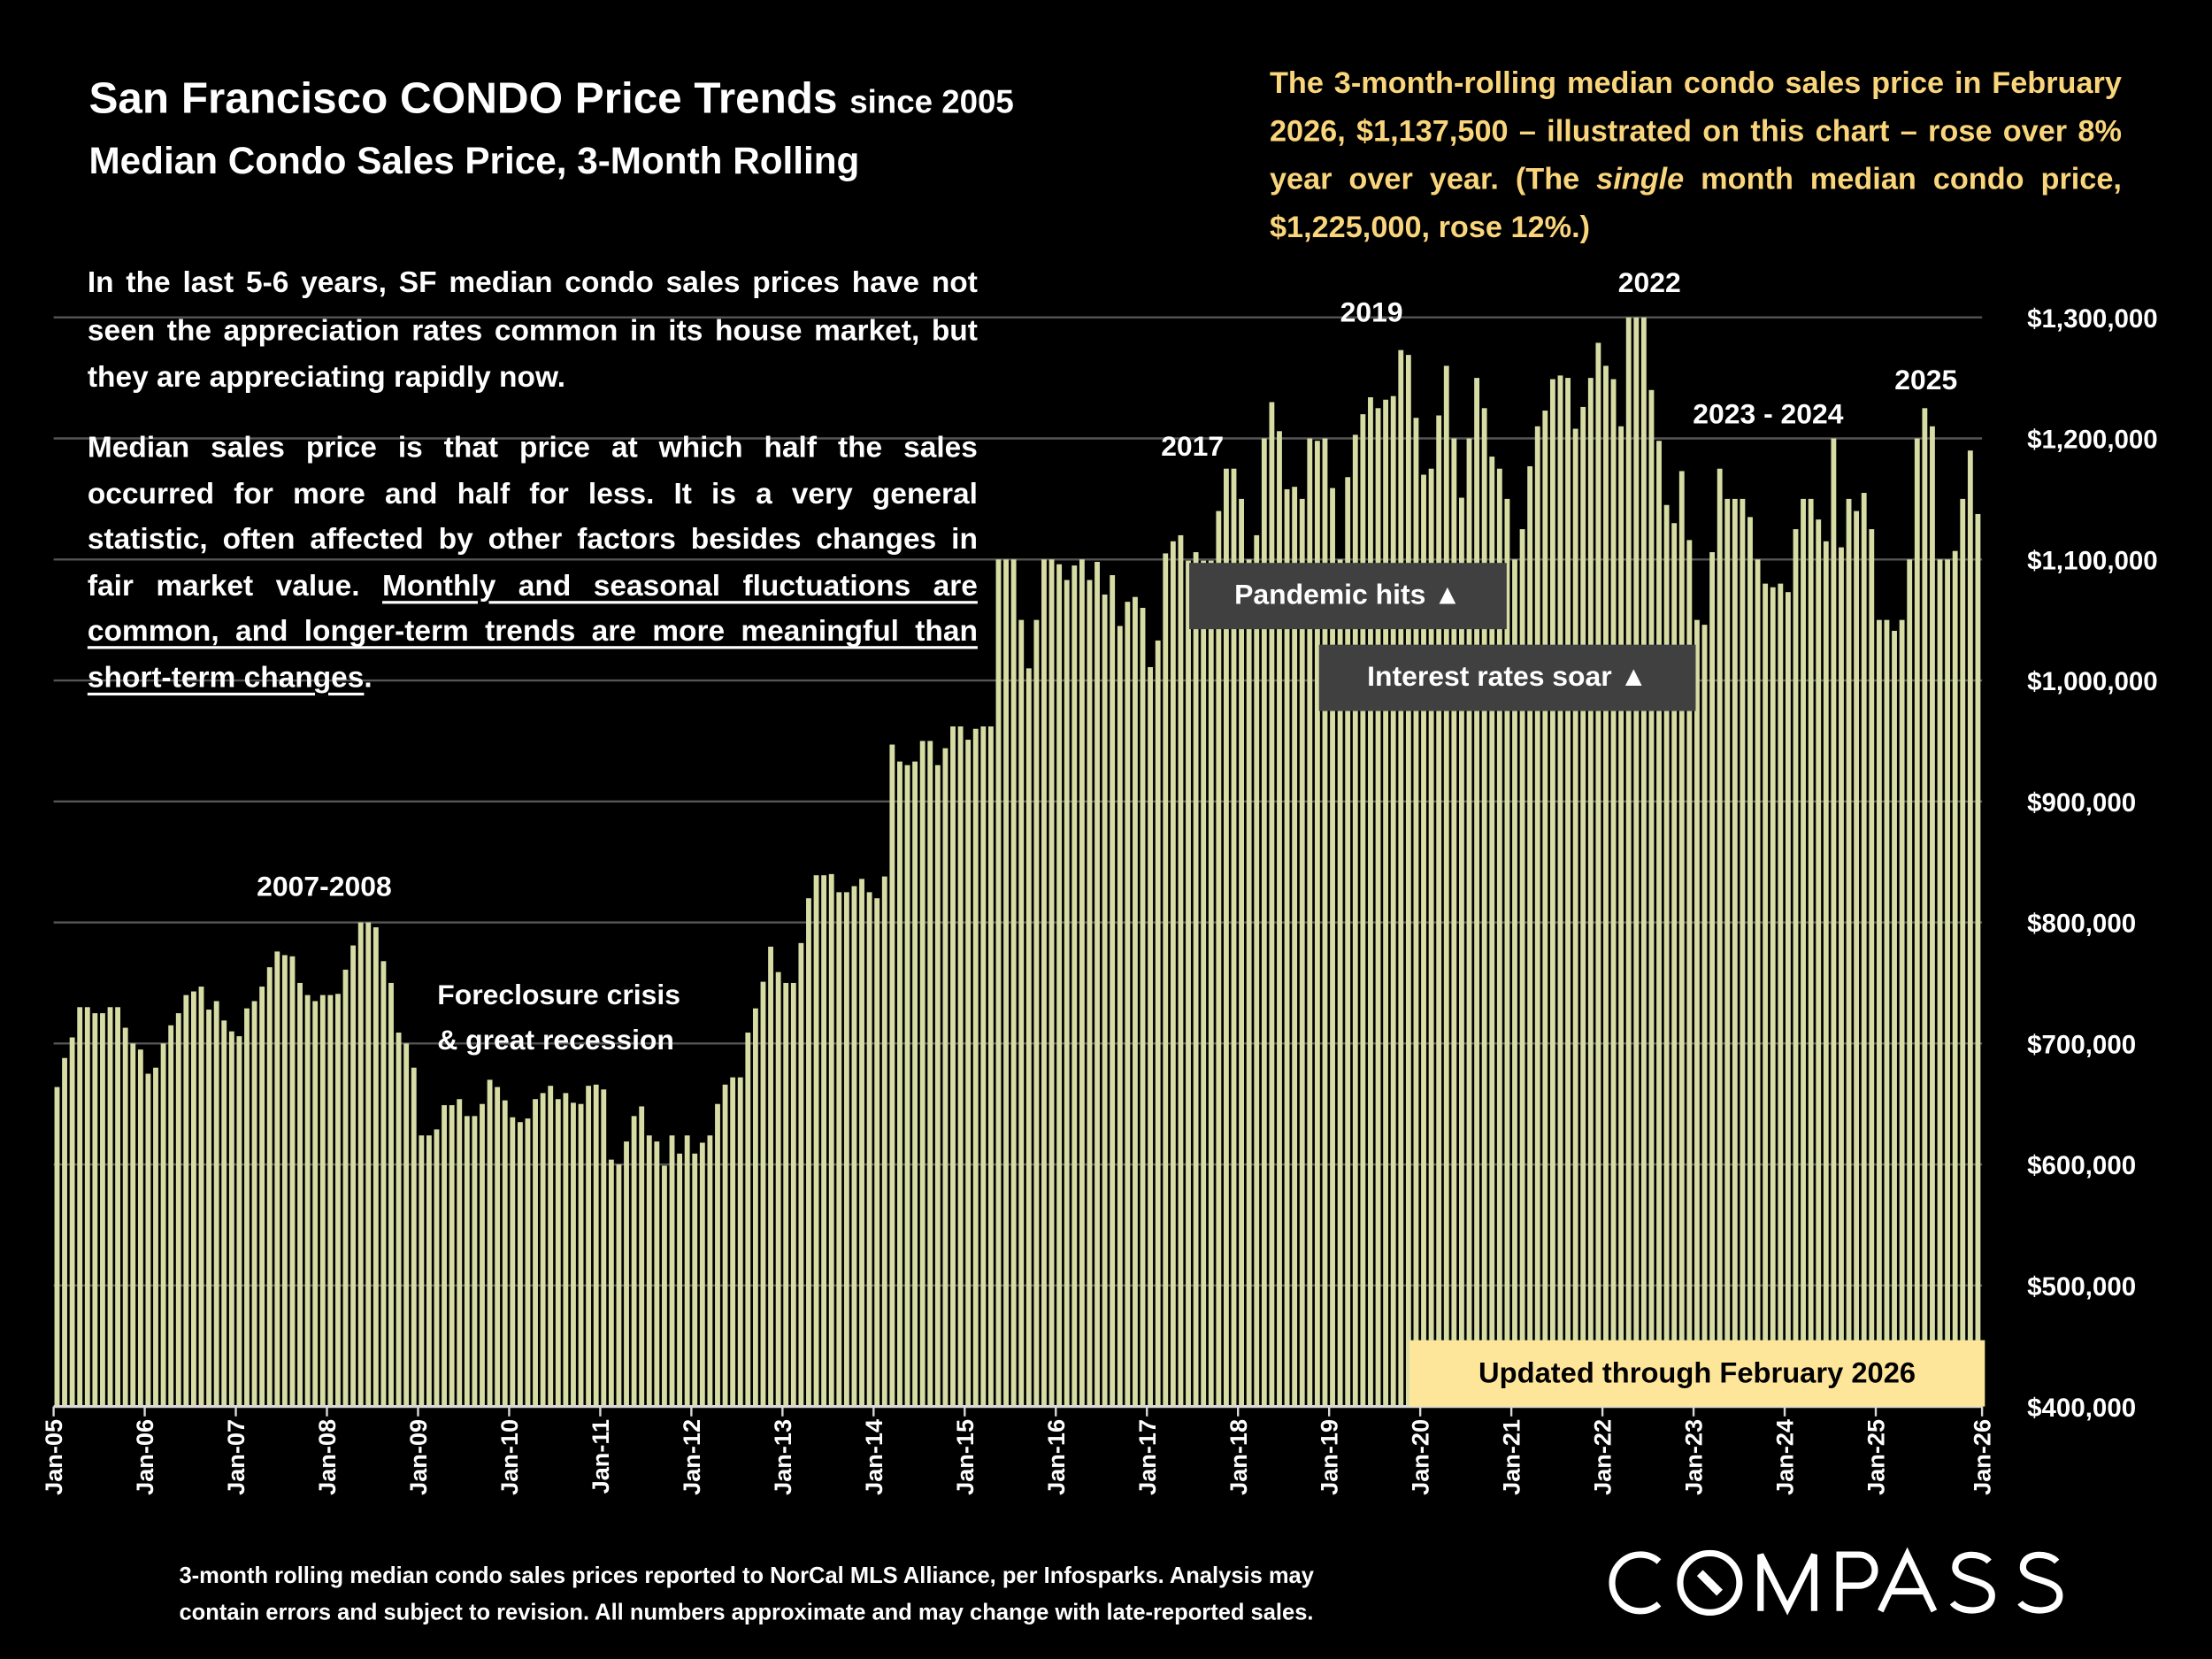  I want to click on pandemic-label: Pandemic hits ▲, so click(1348, 597).